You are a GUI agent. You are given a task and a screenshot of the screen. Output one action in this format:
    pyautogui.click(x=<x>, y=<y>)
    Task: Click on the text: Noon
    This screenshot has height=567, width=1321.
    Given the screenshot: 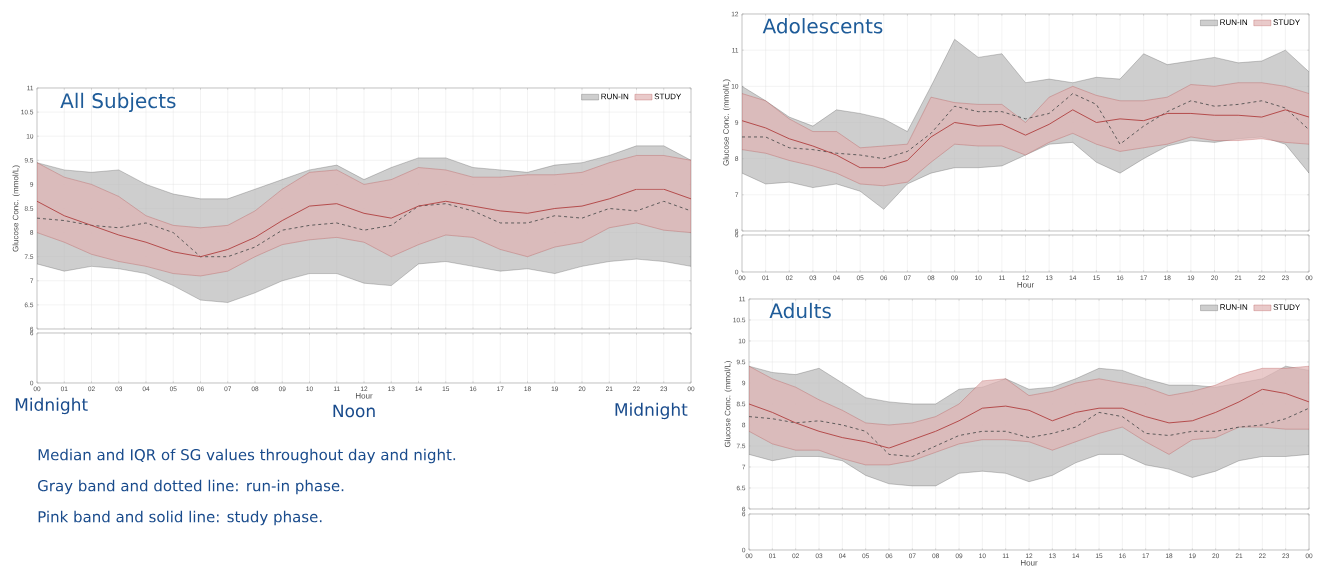 What is the action you would take?
    pyautogui.click(x=354, y=411)
    